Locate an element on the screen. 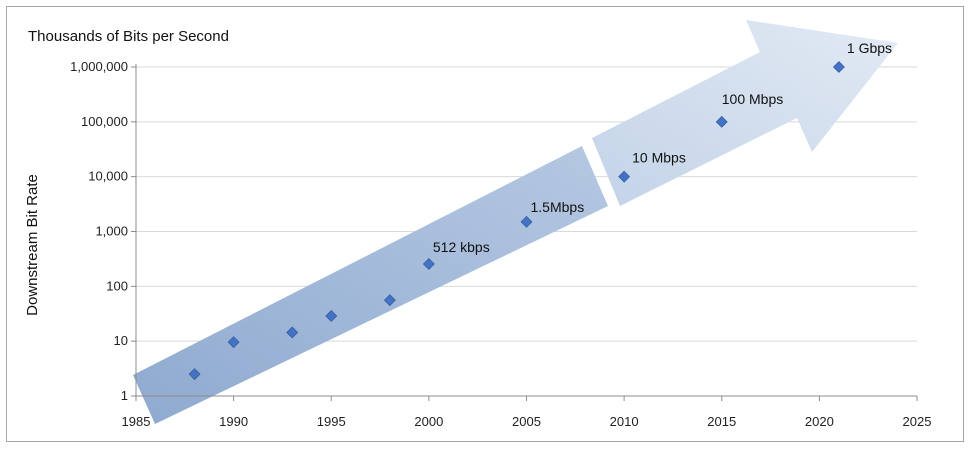  x-tick-label: 2020 is located at coordinates (819, 421).